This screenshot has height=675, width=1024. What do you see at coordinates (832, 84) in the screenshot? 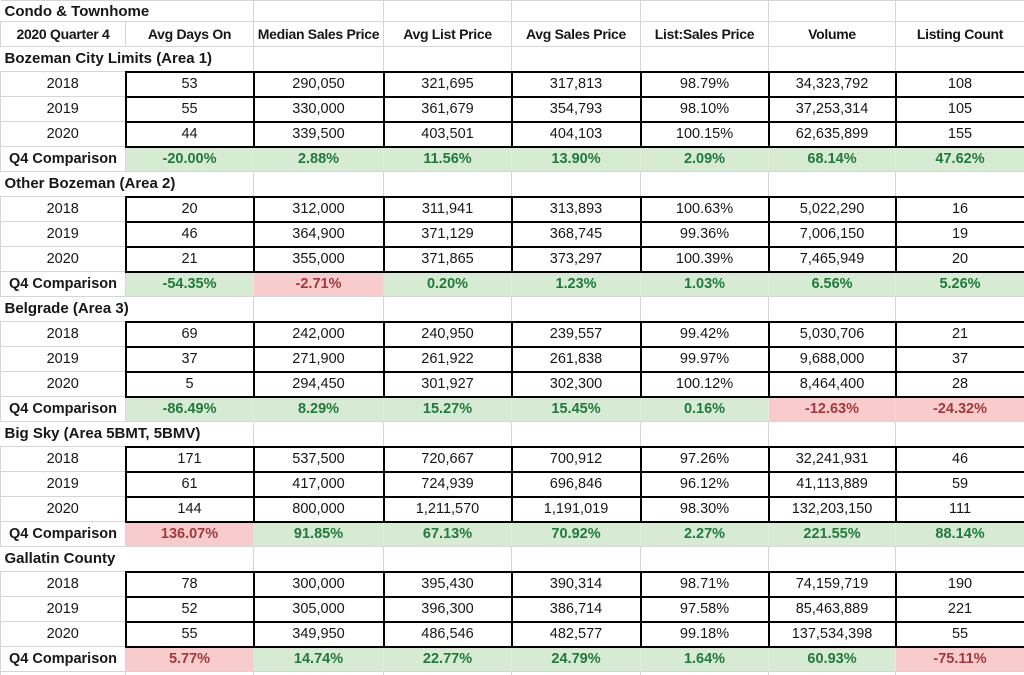
I see `data-cell: 34,323,792` at bounding box center [832, 84].